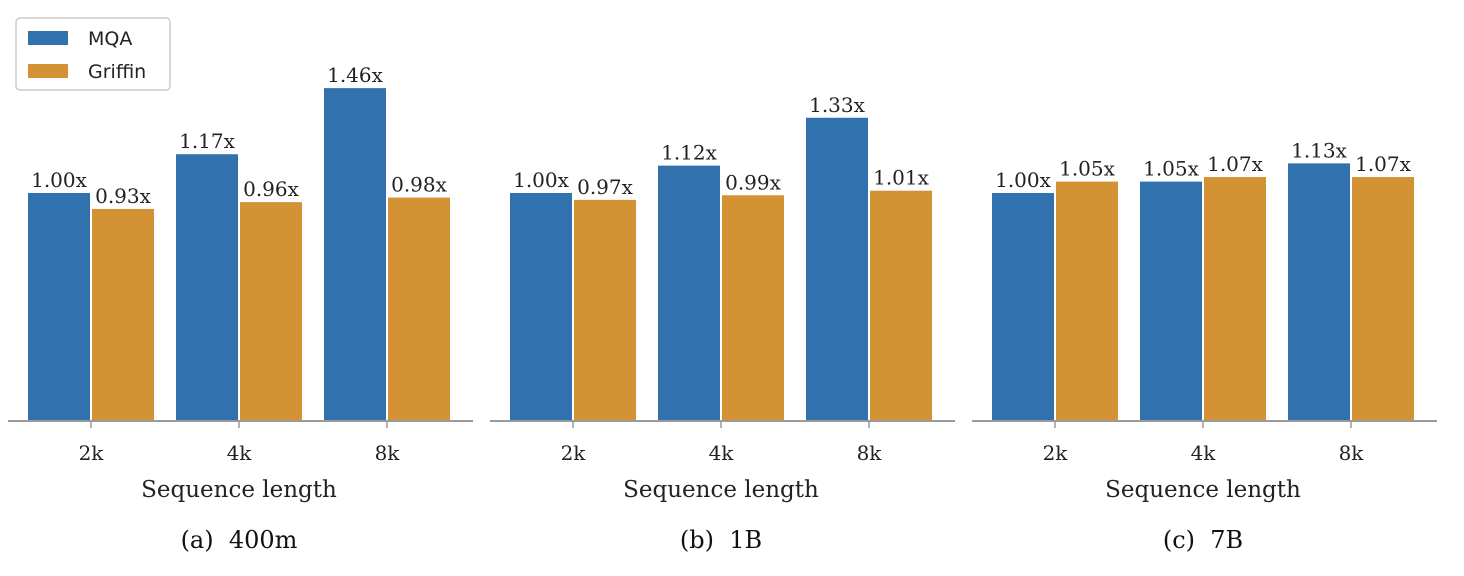  I want to click on bar-label-griffin-8k: 1.07x, so click(1383, 164).